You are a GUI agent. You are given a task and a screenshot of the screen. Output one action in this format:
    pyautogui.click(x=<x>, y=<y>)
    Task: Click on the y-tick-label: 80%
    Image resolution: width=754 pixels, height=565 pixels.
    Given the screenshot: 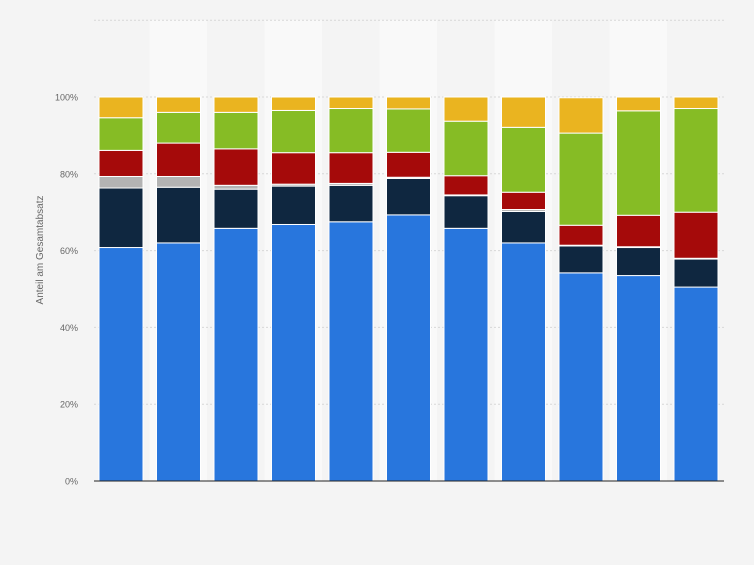 What is the action you would take?
    pyautogui.click(x=69, y=174)
    